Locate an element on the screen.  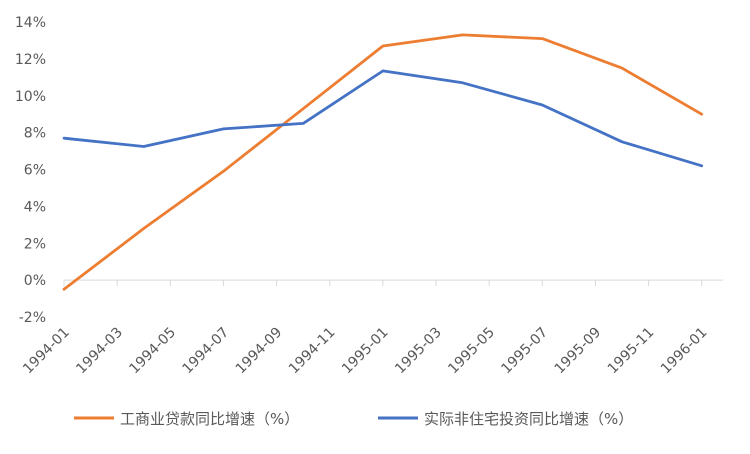
x-tick-label: 1994-09 is located at coordinates (259, 351).